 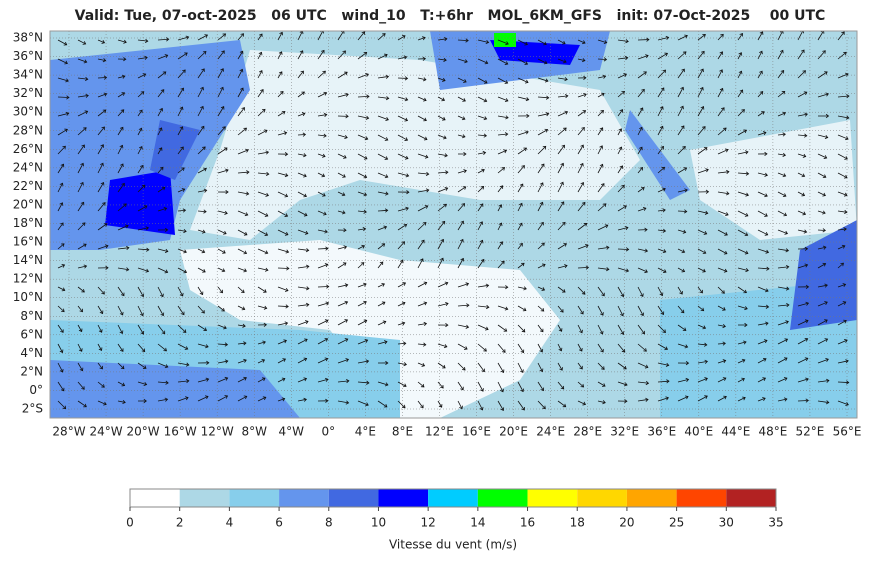 What do you see at coordinates (751, 498) in the screenshot?
I see `colorbar-segment` at bounding box center [751, 498].